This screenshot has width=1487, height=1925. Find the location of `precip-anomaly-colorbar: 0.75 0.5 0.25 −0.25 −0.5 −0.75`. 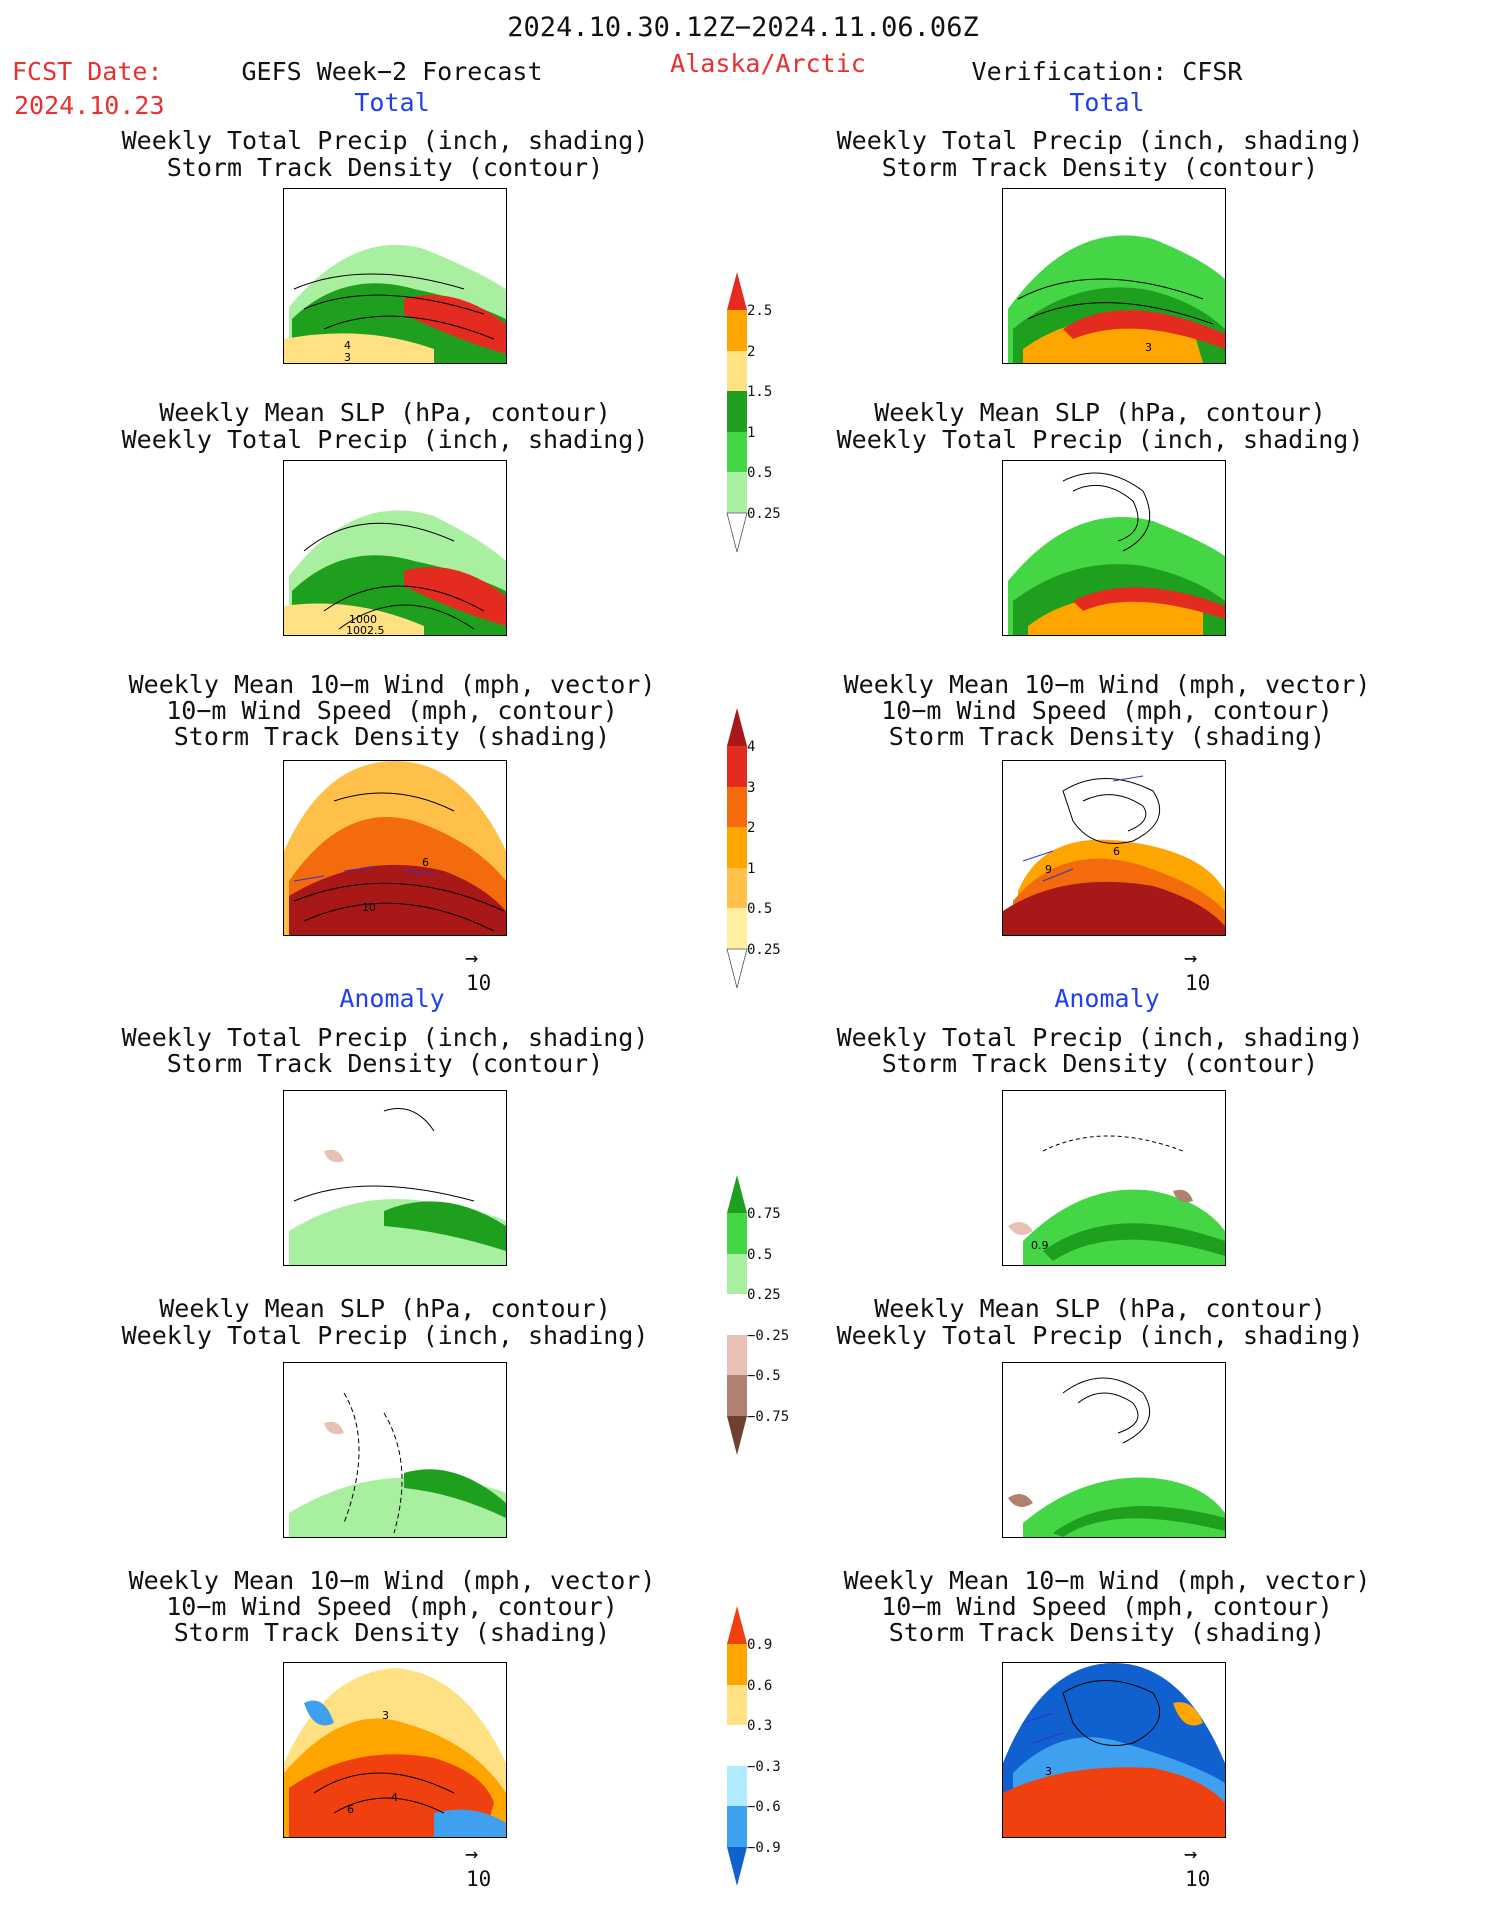

precip-anomaly-colorbar: 0.75 0.5 0.25 −0.25 −0.5 −0.75 is located at coordinates (770, 1315).